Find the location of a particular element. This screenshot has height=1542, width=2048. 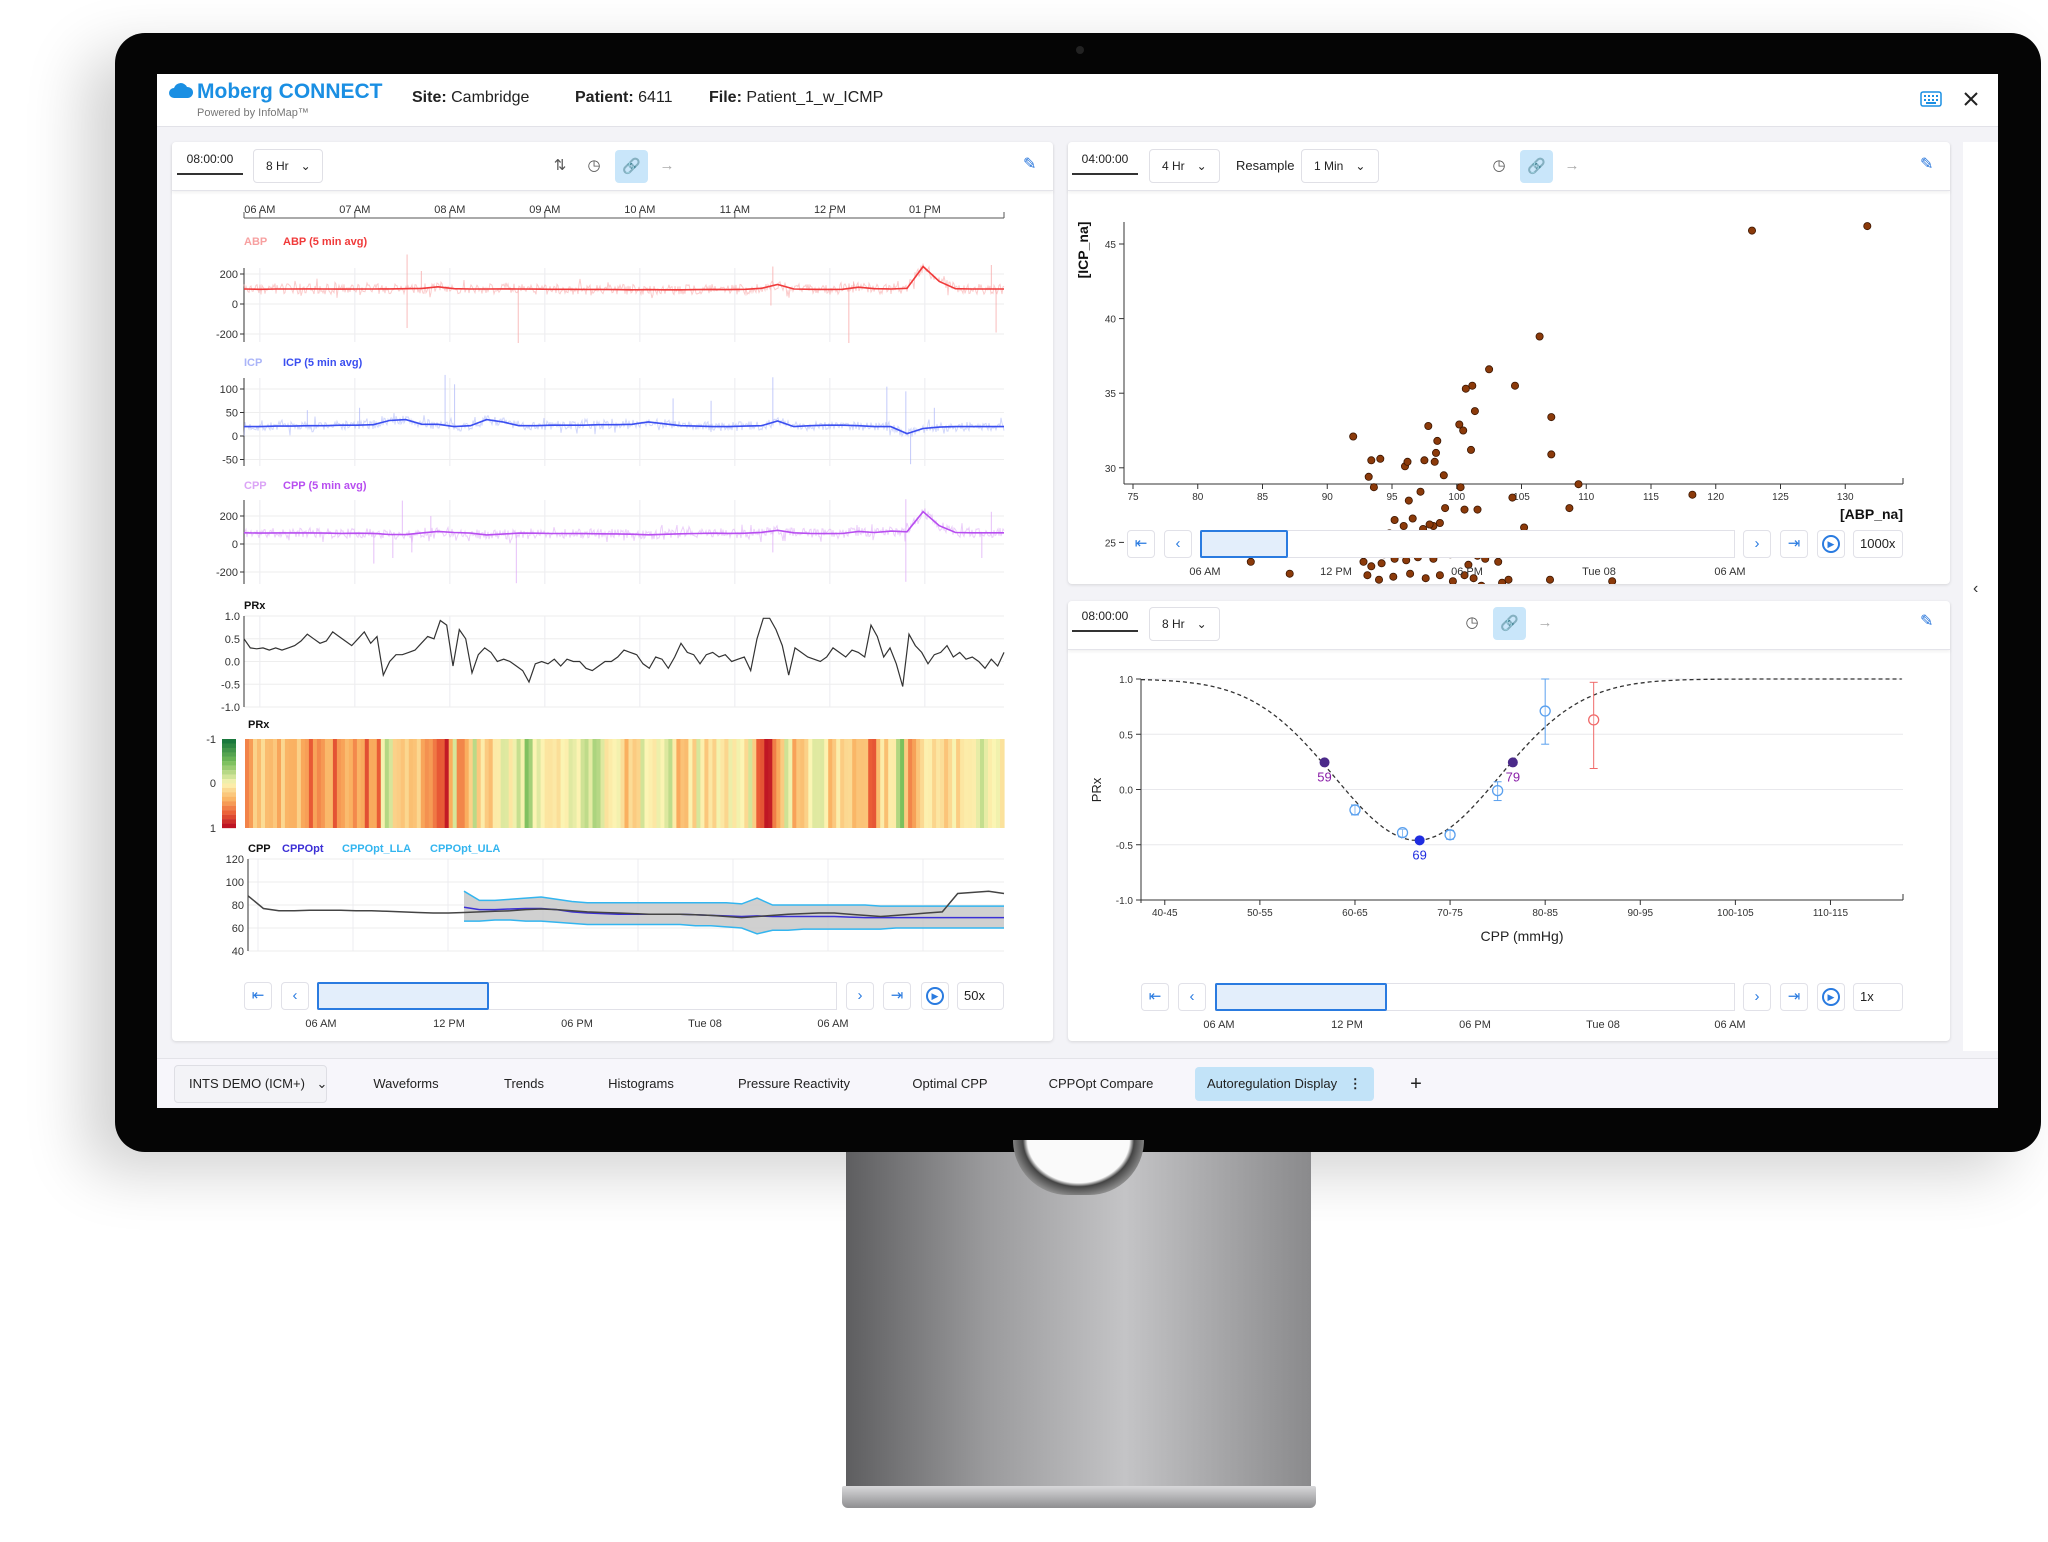

scatter-x-tick-label: 105 is located at coordinates (1521, 497).